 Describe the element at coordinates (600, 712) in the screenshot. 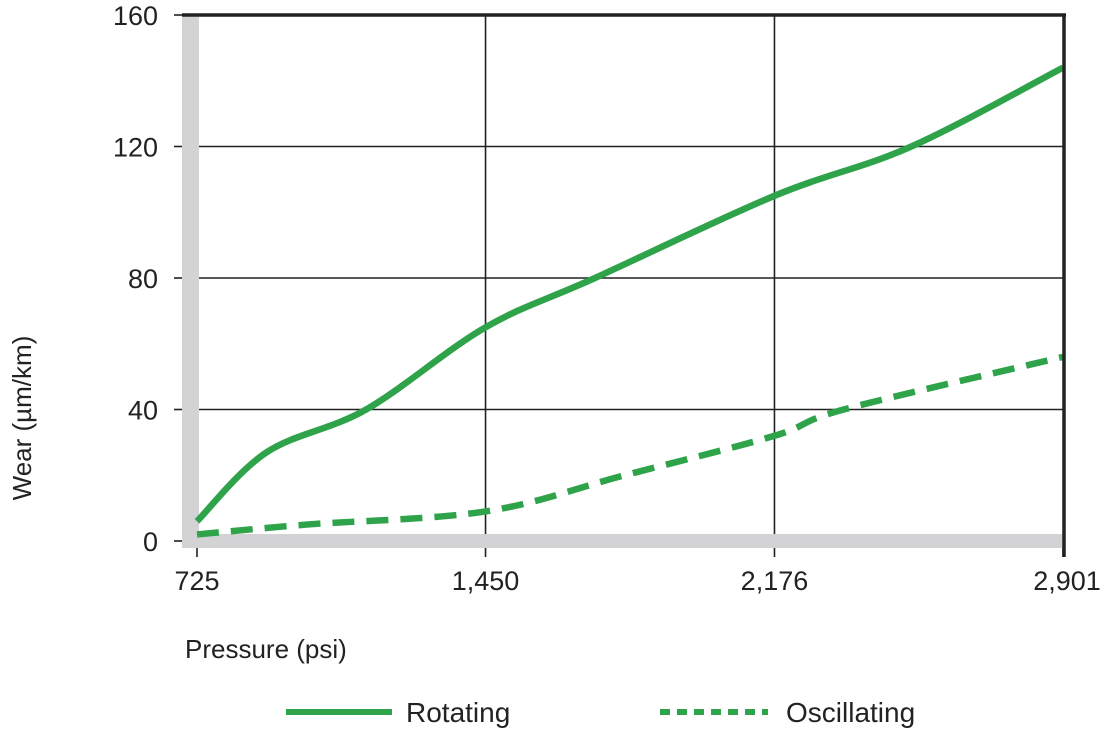

I see `legend: Rotating Oscillating` at that location.